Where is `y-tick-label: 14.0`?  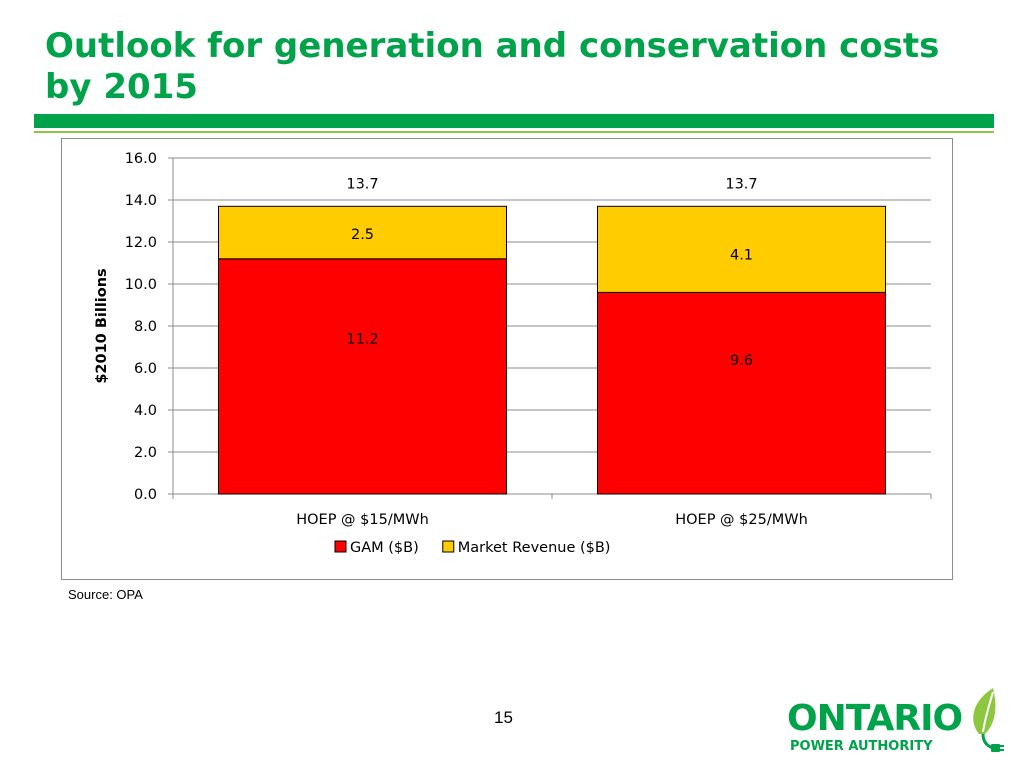 y-tick-label: 14.0 is located at coordinates (141, 201).